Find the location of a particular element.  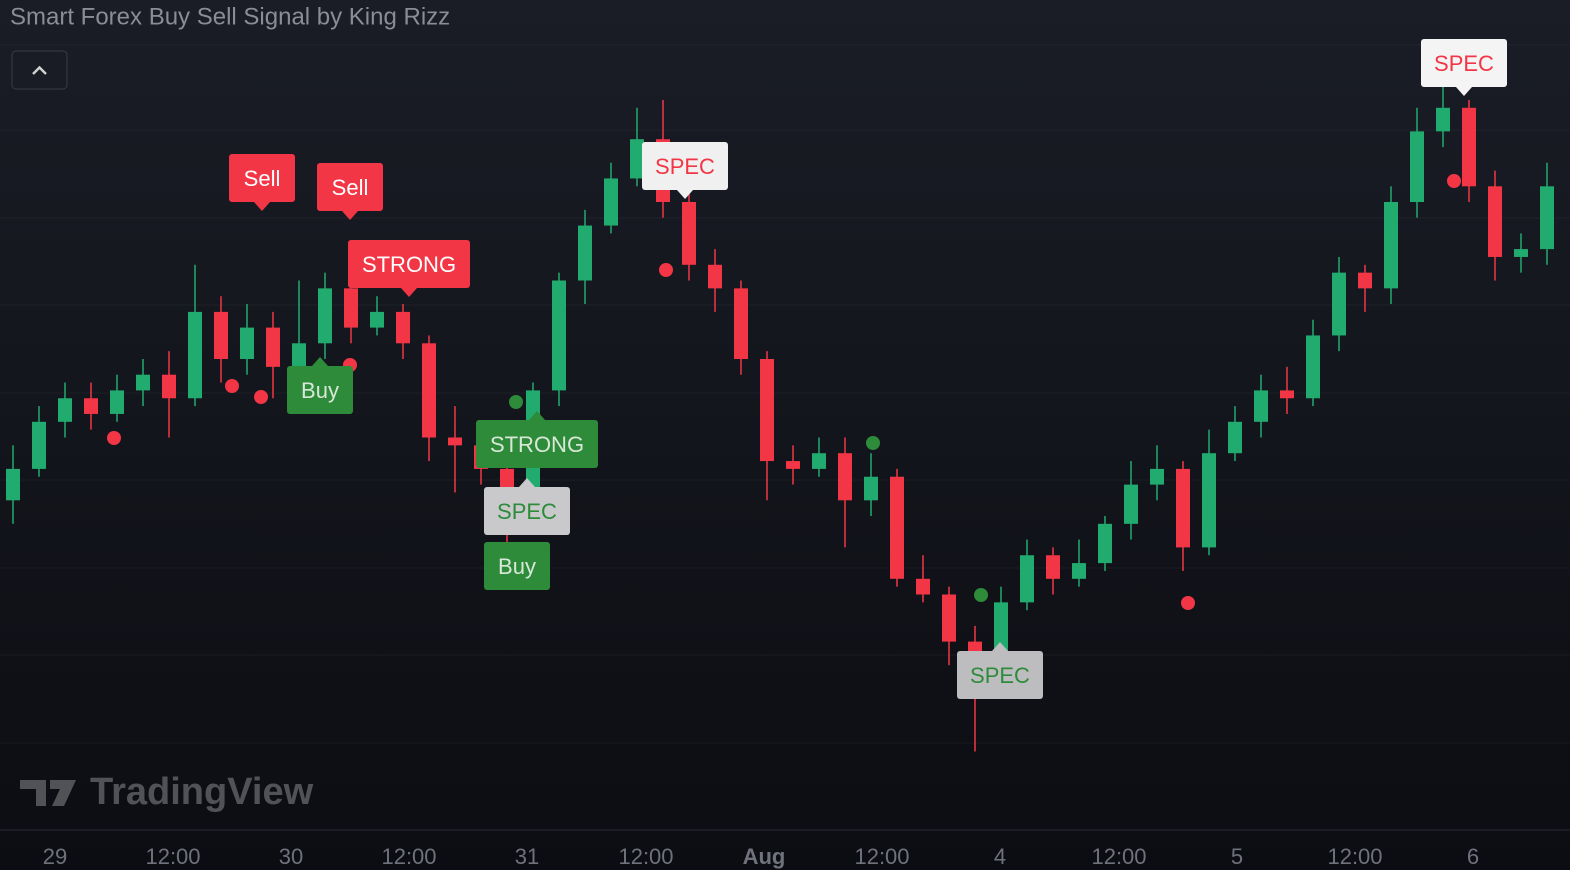

signal-label: STRONG is located at coordinates (537, 439).